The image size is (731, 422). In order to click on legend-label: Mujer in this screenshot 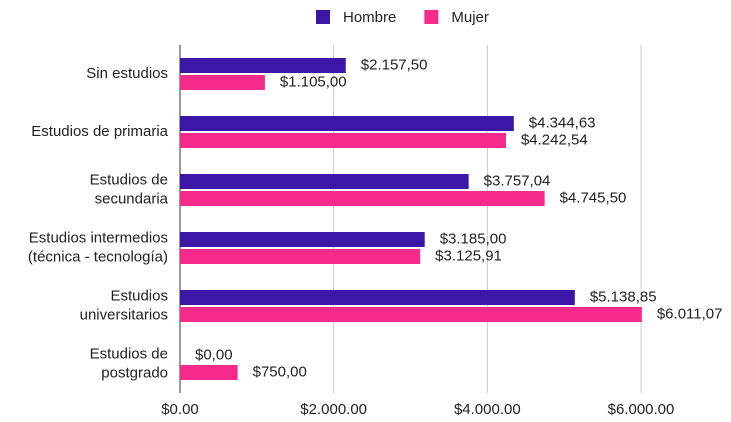, I will do `click(470, 17)`.